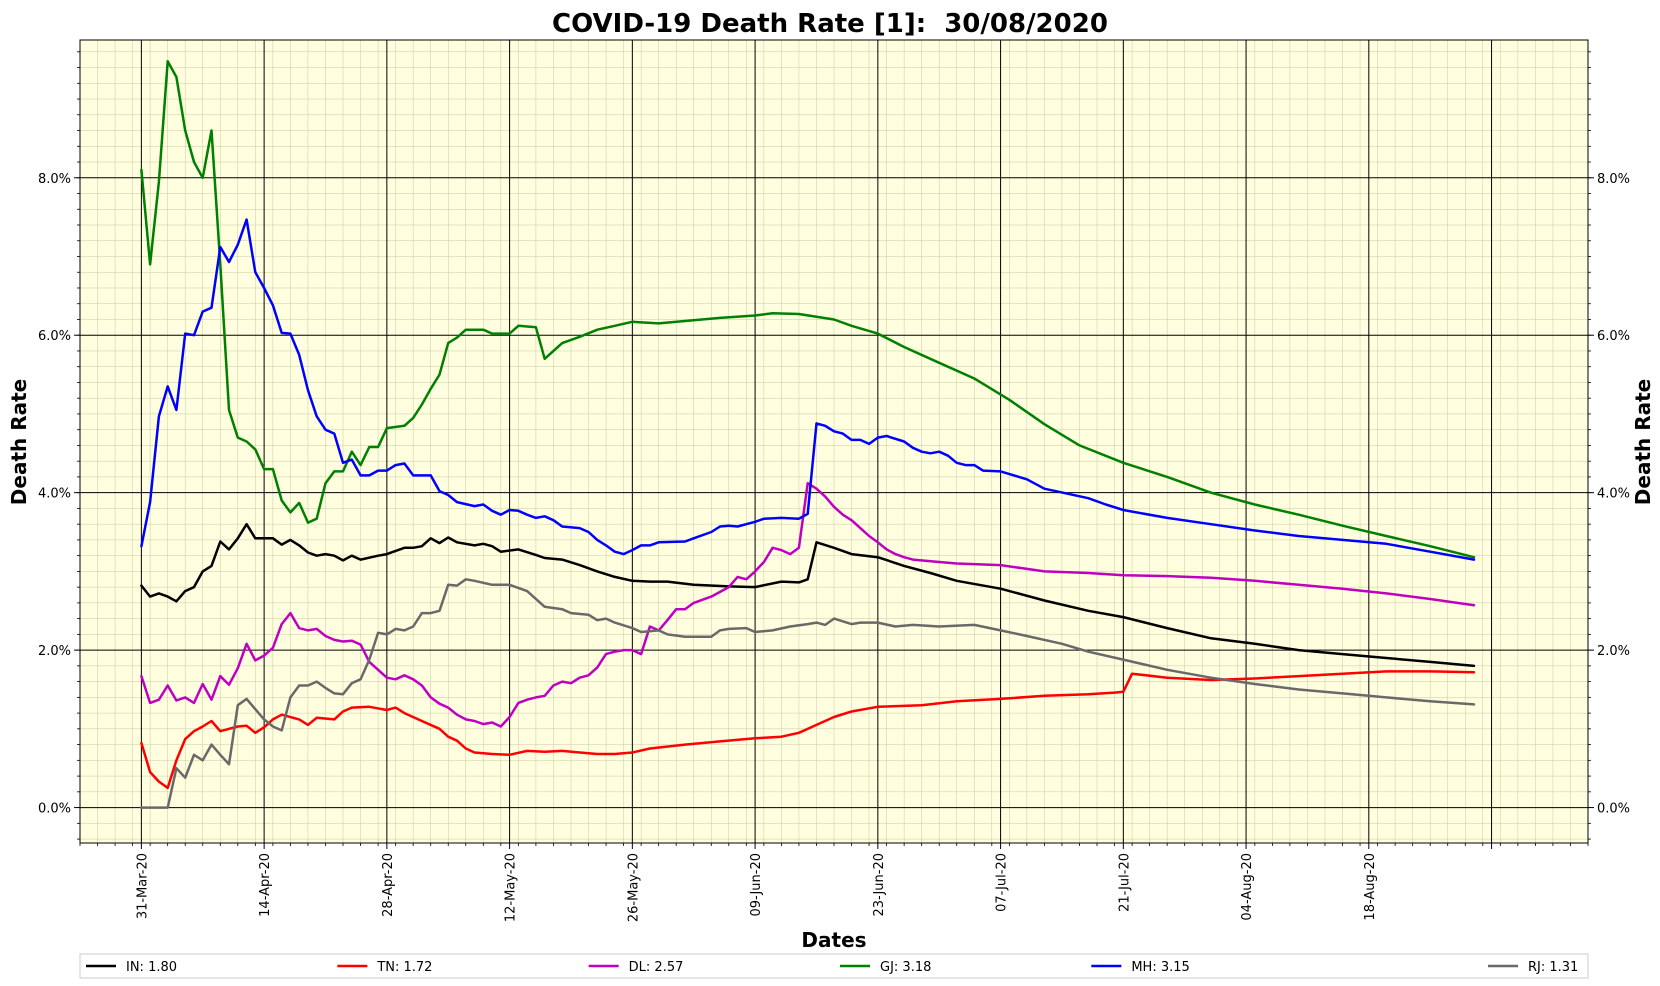 This screenshot has width=1660, height=986. Describe the element at coordinates (1553, 967) in the screenshot. I see `legend-label-rj: RJ: 1.31` at that location.